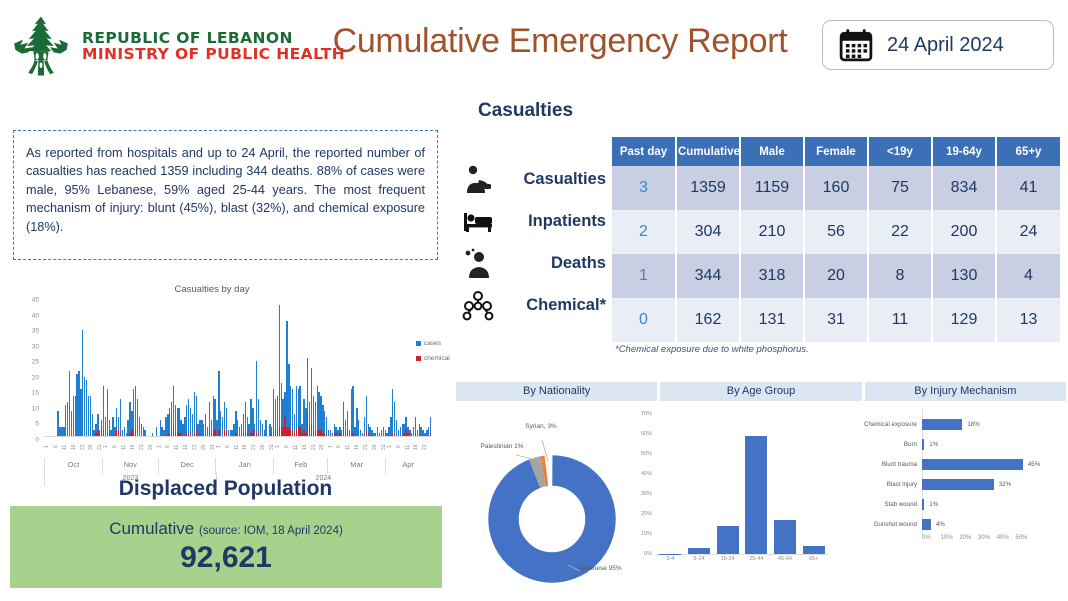 The width and height of the screenshot is (1068, 601). Describe the element at coordinates (836, 320) in the screenshot. I see `table-cell: 31` at that location.